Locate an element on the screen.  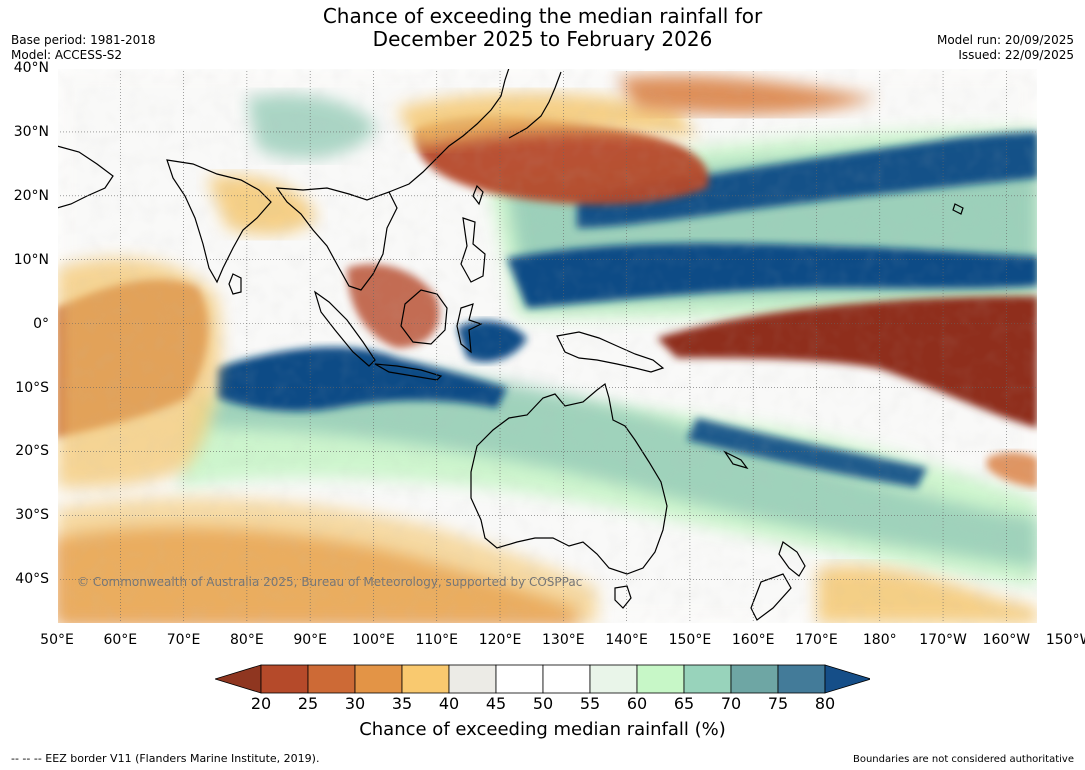
colorbar-tick: 70 is located at coordinates (731, 703).